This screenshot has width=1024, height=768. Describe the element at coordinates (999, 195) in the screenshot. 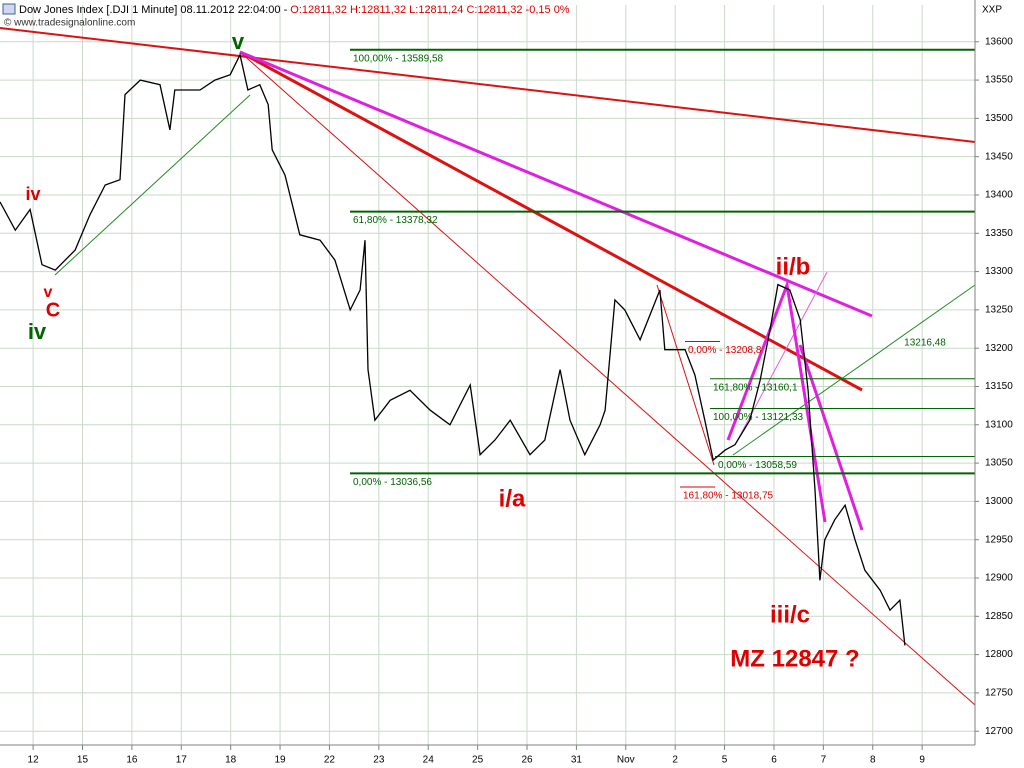

I see `y-tick-label: 13400` at that location.